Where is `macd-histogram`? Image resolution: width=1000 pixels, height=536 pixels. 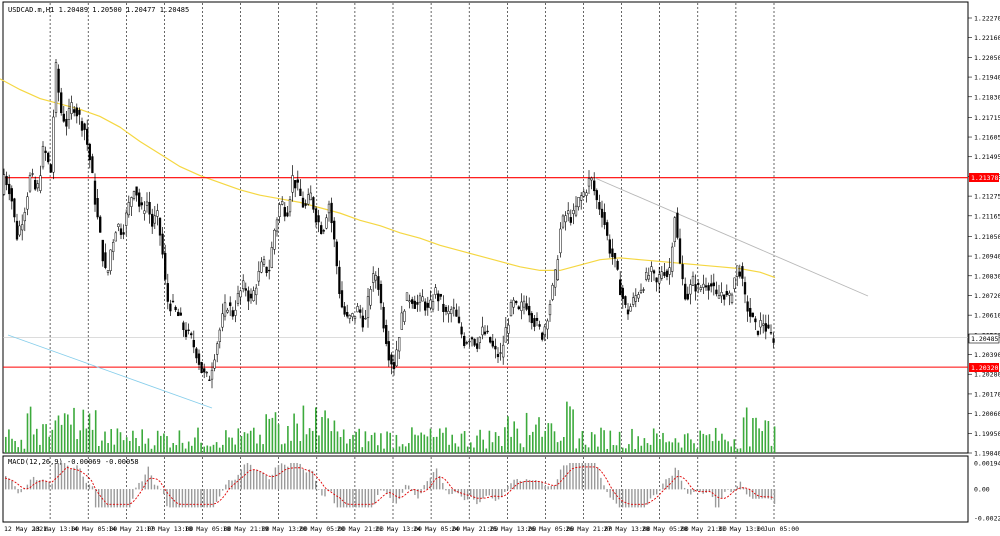 macd-histogram is located at coordinates (390, 485).